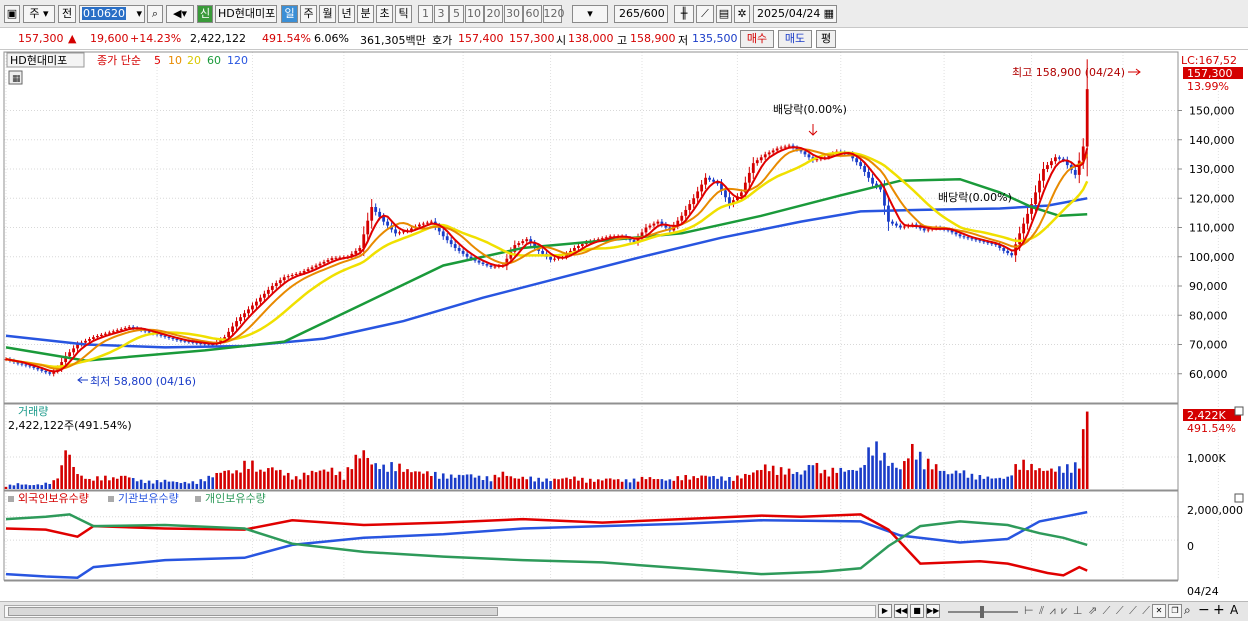 The height and width of the screenshot is (621, 1248). Describe the element at coordinates (1212, 169) in the screenshot. I see `price-tick-label: 130,000` at that location.